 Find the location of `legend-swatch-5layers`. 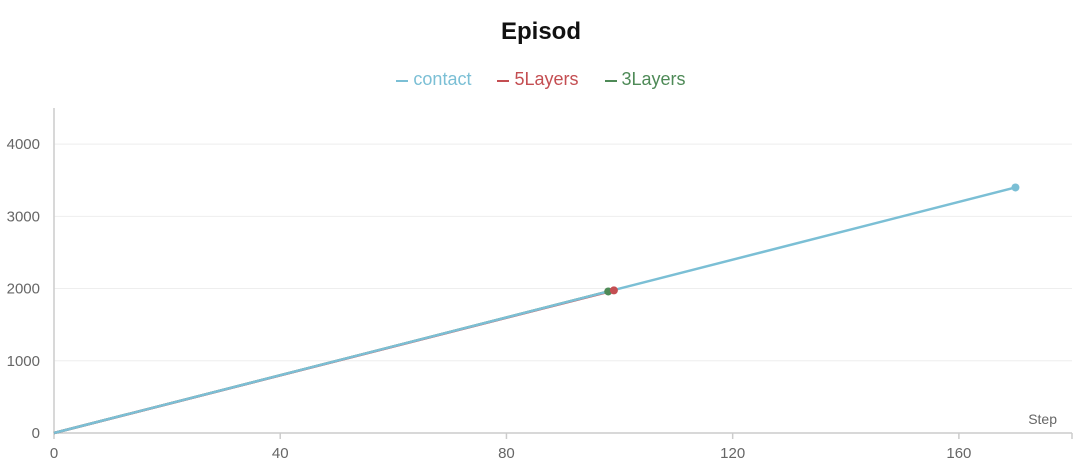

legend-swatch-5layers is located at coordinates (503, 80).